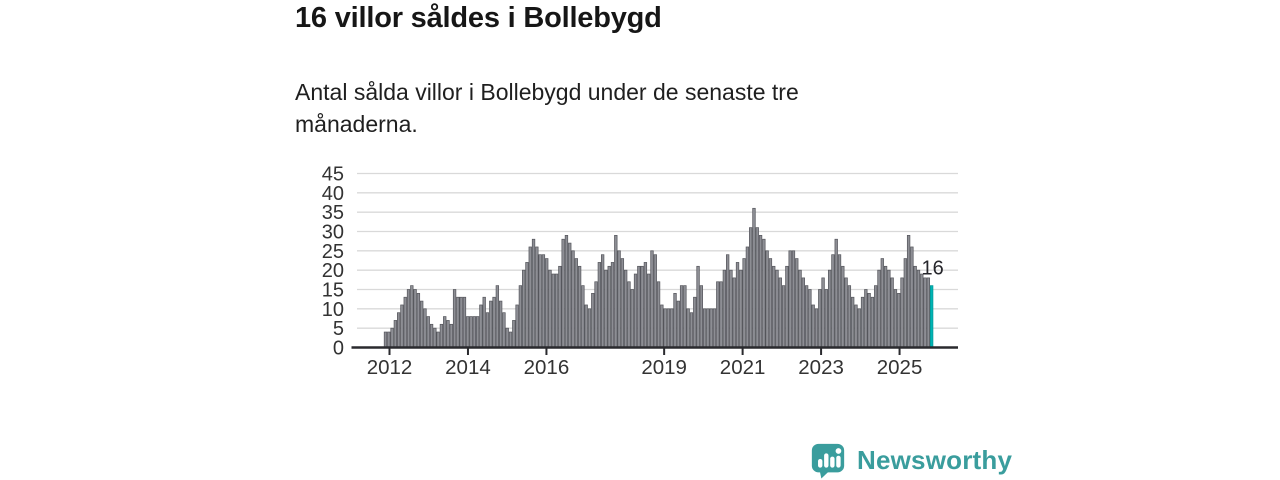 This screenshot has height=480, width=1280. I want to click on highlighted-bar, so click(931, 316).